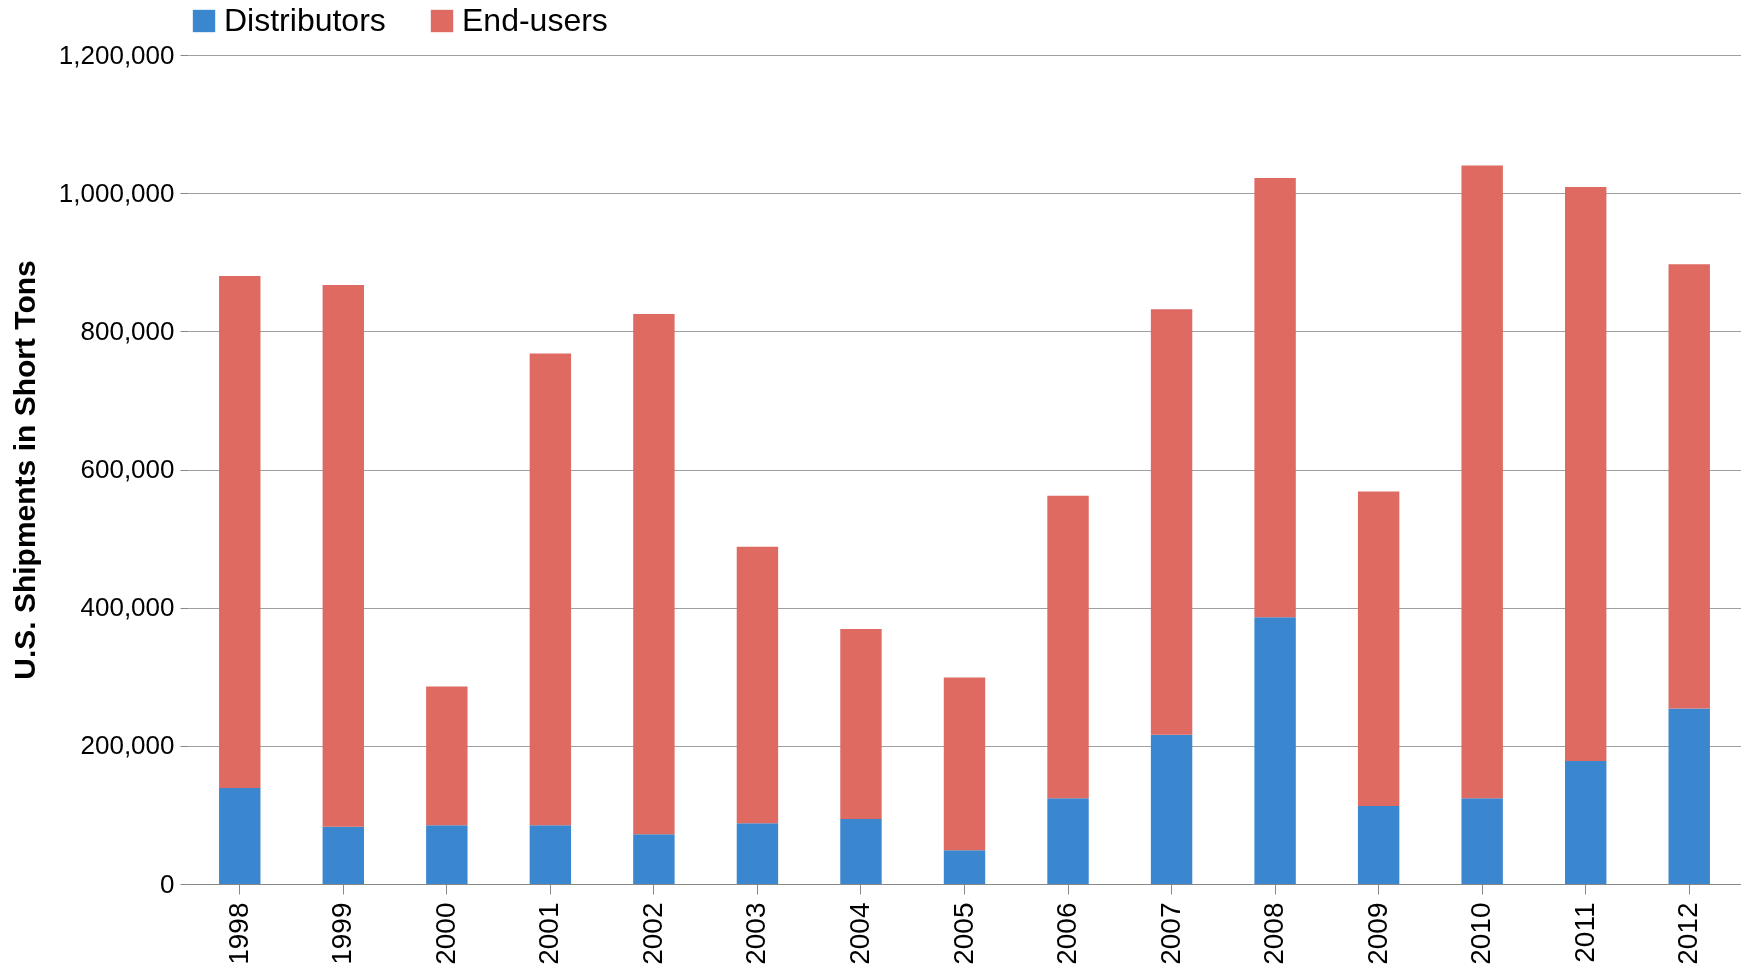 The height and width of the screenshot is (970, 1741). Describe the element at coordinates (1170, 933) in the screenshot. I see `x-tick-label: 2007` at that location.